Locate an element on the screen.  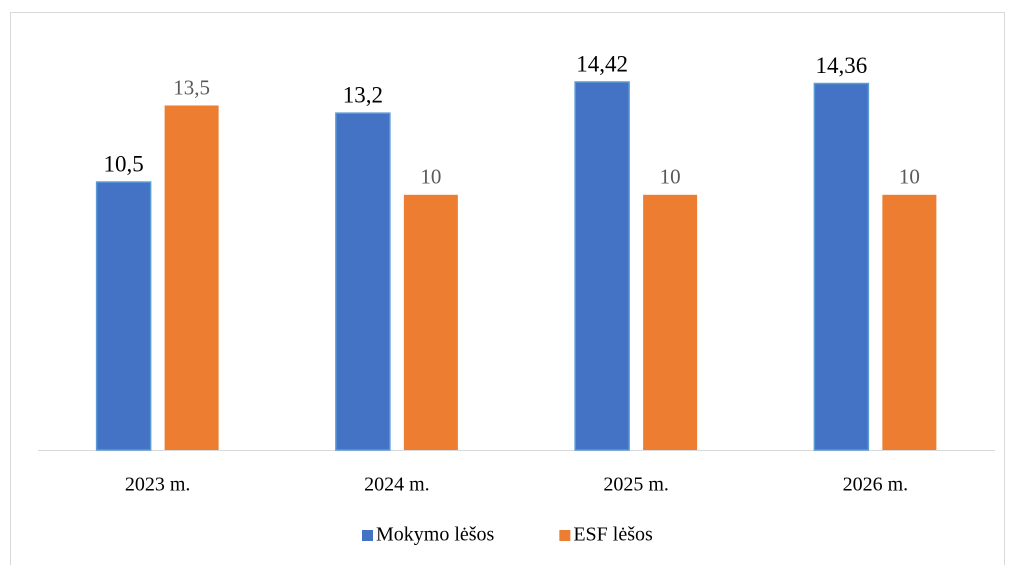
data-label: 14,36 is located at coordinates (842, 65).